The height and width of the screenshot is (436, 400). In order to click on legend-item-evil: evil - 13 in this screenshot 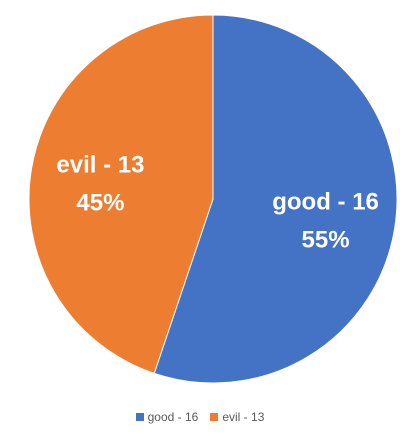, I will do `click(237, 417)`.